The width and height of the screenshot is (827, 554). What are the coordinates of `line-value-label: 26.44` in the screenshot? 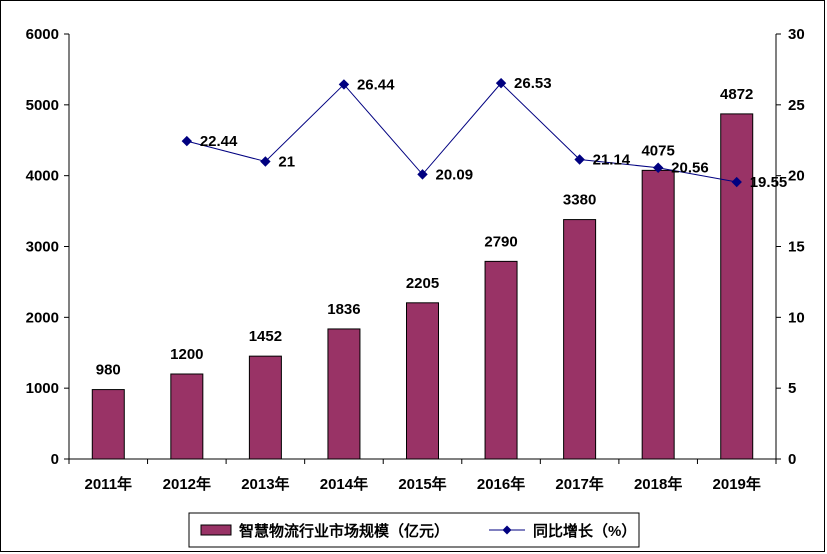 It's located at (376, 84).